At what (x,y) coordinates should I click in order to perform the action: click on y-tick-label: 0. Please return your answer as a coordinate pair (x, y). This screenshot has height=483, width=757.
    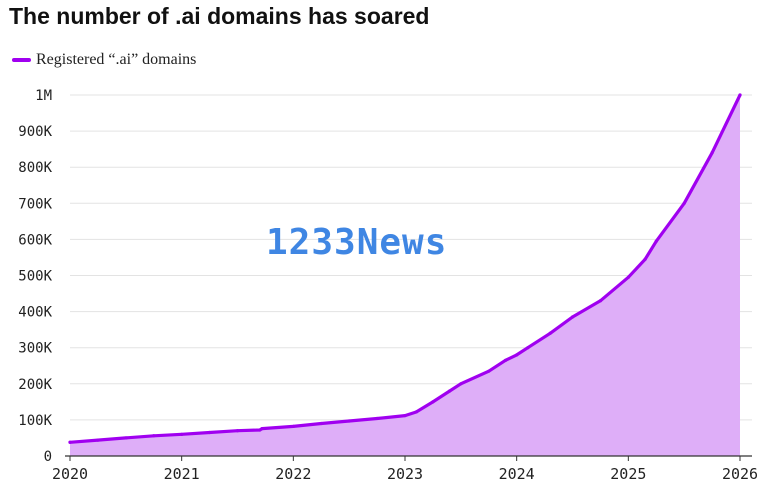
    Looking at the image, I should click on (48, 457).